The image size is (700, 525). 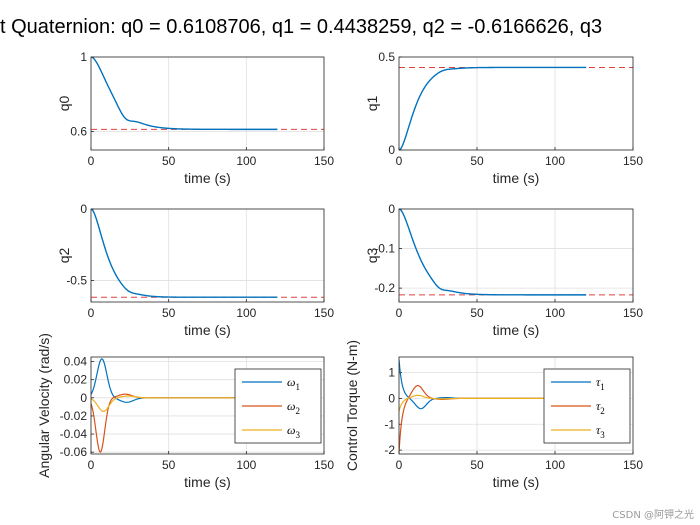 What do you see at coordinates (493, 252) in the screenshot?
I see `response-line-q3` at bounding box center [493, 252].